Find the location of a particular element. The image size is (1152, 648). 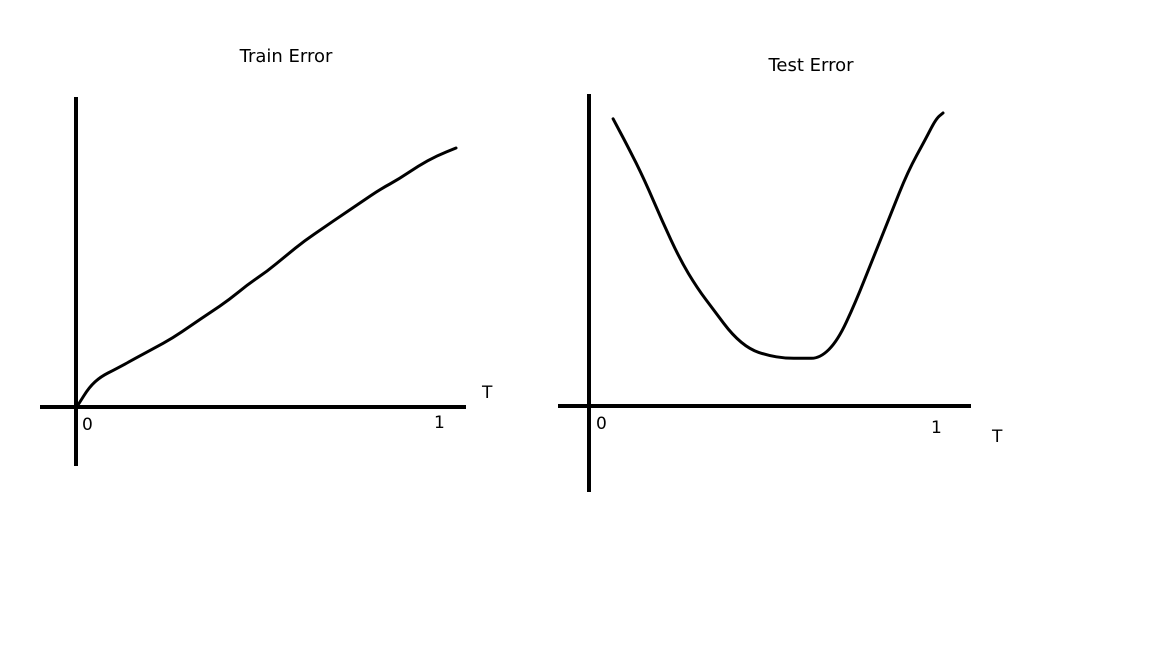

chart-title: Train Error is located at coordinates (286, 56).